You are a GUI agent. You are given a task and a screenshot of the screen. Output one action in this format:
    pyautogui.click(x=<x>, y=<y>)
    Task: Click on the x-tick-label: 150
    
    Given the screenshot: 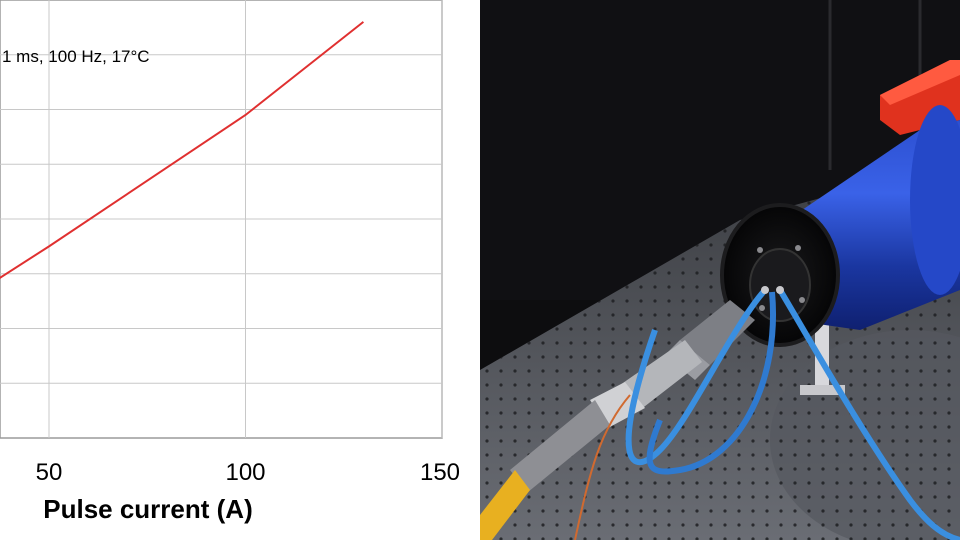 What is the action you would take?
    pyautogui.click(x=440, y=472)
    